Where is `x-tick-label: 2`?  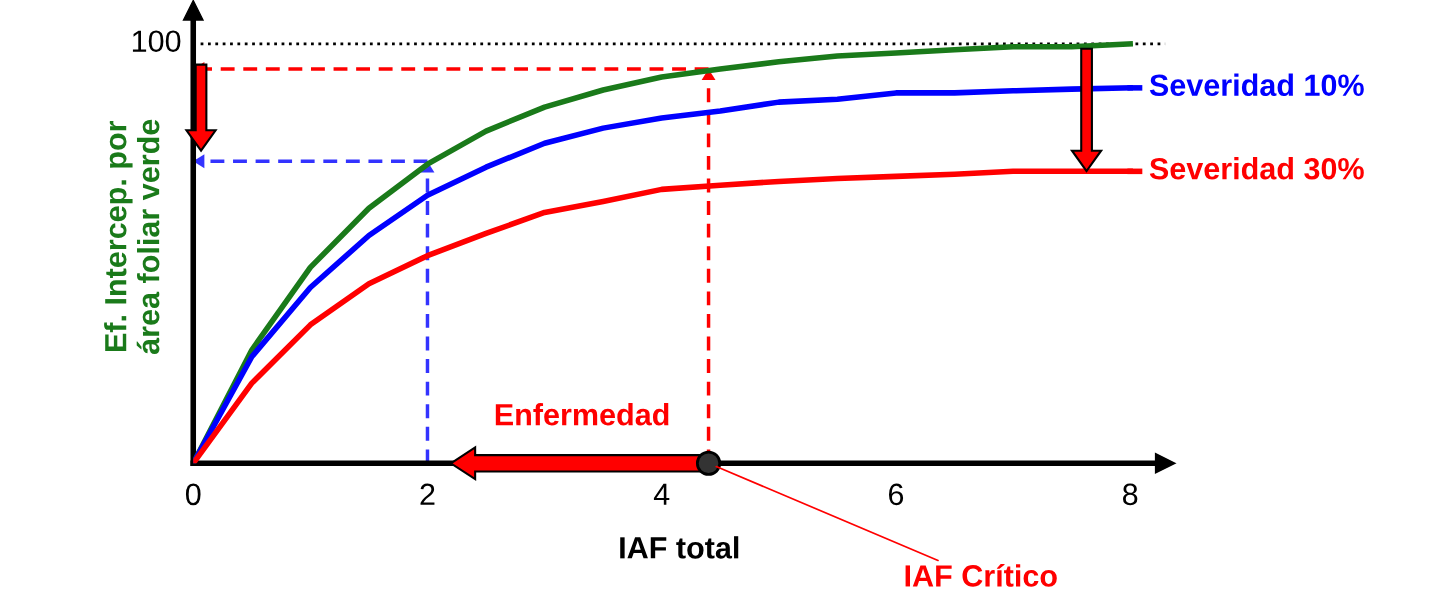
x-tick-label: 2 is located at coordinates (427, 494).